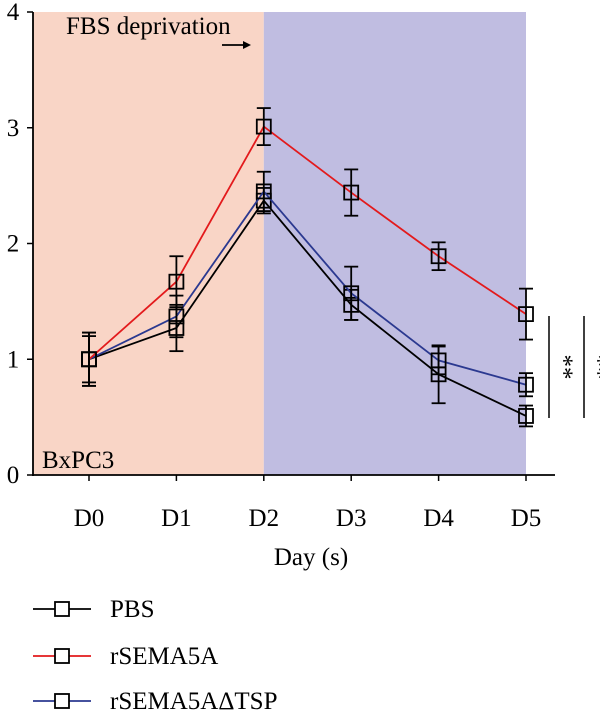  Describe the element at coordinates (13, 128) in the screenshot. I see `y-tick-label-3: 3` at that location.